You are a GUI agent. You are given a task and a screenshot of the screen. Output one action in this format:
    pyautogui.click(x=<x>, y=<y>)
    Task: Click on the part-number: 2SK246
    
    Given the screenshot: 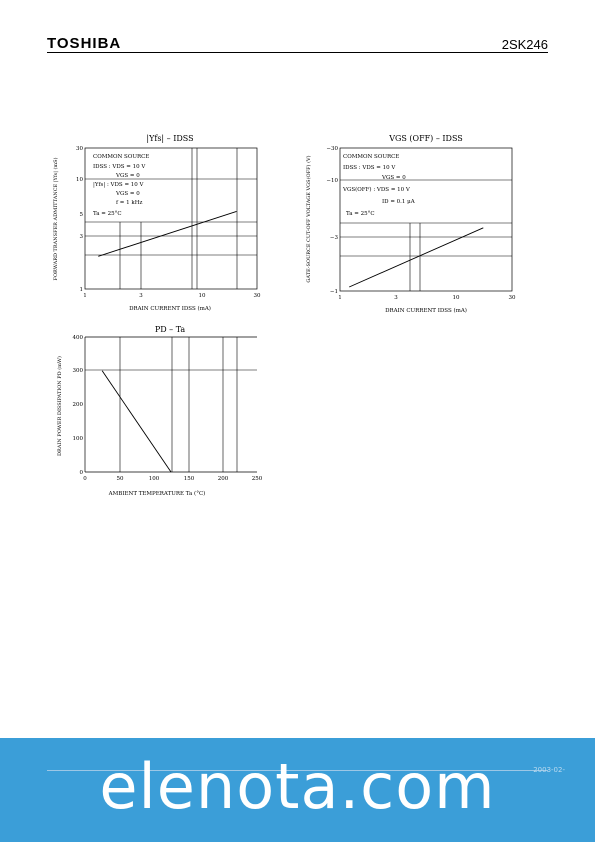 What is the action you would take?
    pyautogui.click(x=524, y=44)
    